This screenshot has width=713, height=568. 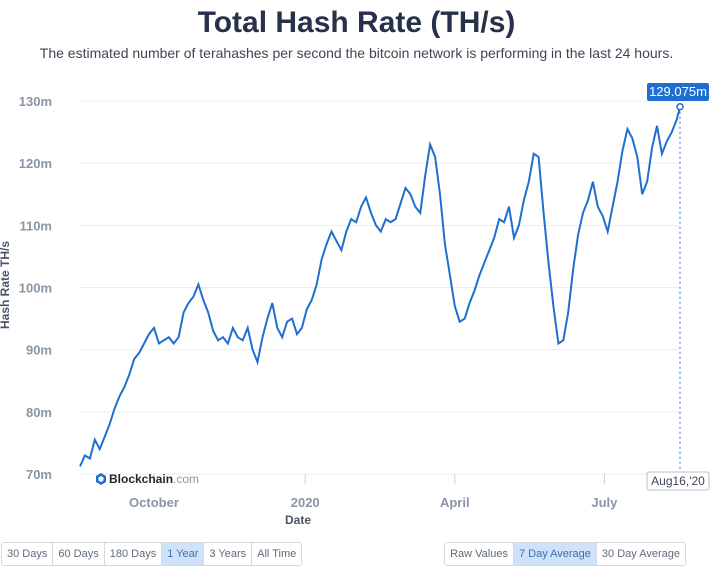 What do you see at coordinates (228, 554) in the screenshot?
I see `range-3-years-button: 3 Years` at bounding box center [228, 554].